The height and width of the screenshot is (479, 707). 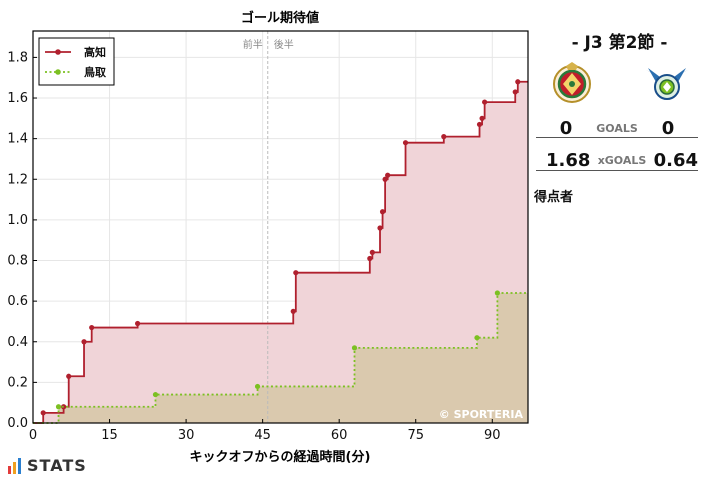 I want to click on xgoals-row: 1.68 xGOALS 0.64, so click(x=617, y=160).